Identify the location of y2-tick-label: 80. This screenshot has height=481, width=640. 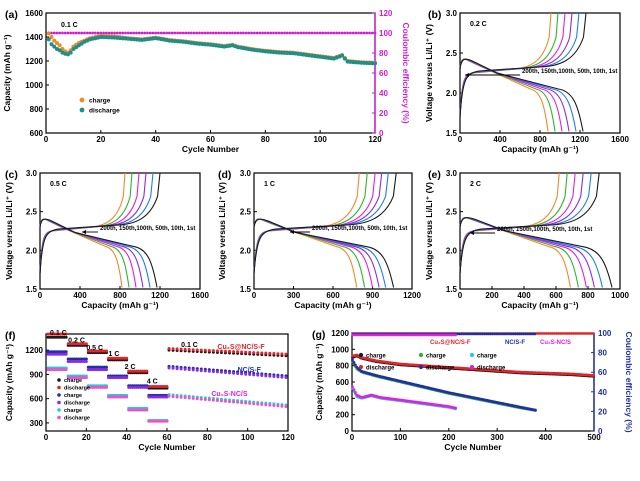
(602, 353).